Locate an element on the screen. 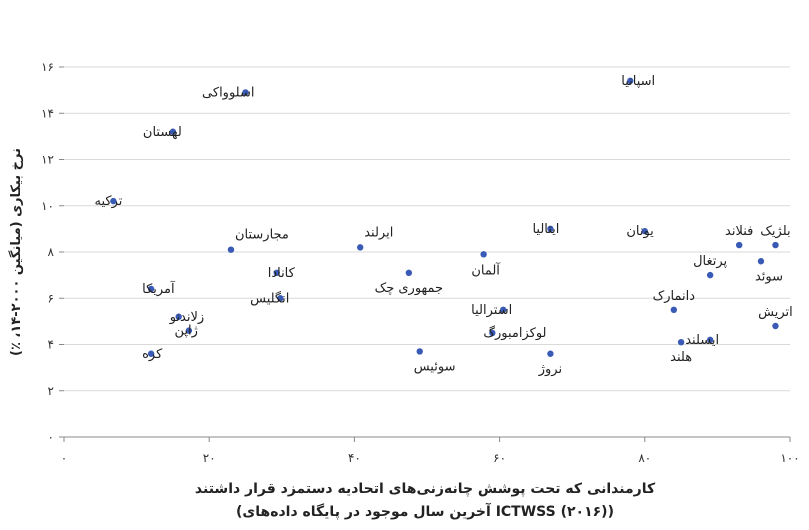 The height and width of the screenshot is (530, 809). point-label: کره is located at coordinates (152, 354).